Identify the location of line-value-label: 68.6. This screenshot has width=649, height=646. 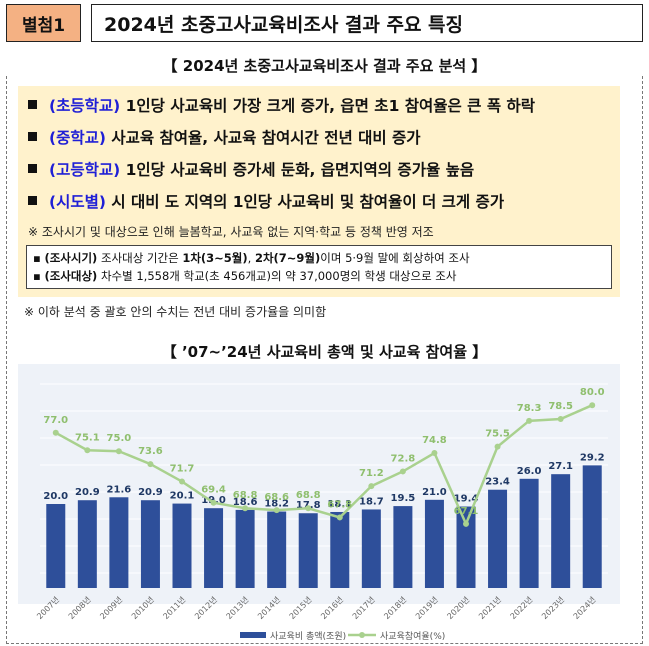
(276, 497).